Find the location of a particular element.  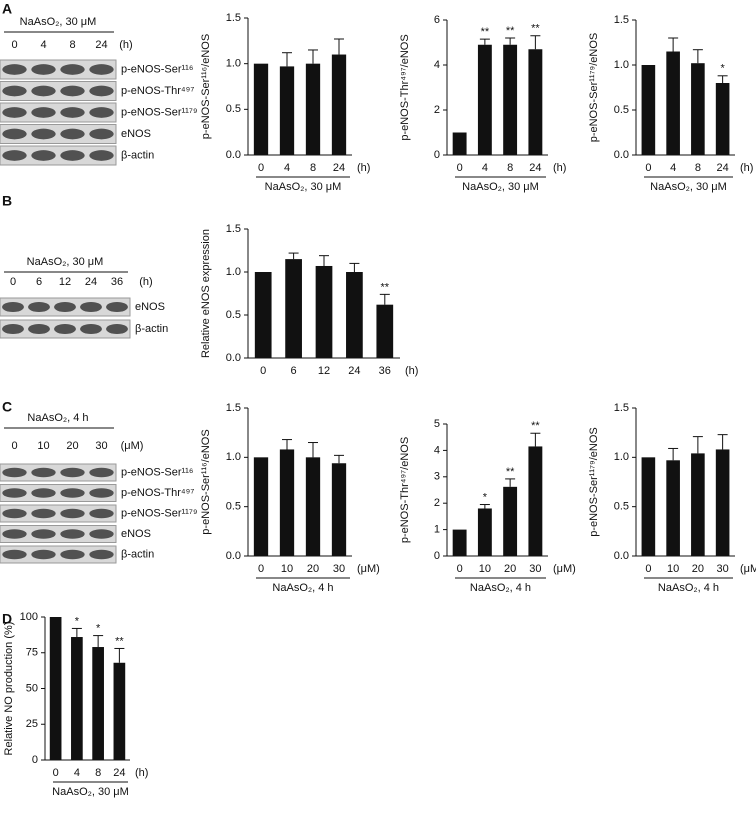

y-axis-label: p-eNOS-Ser¹¹⁶/eNOS is located at coordinates (206, 86).